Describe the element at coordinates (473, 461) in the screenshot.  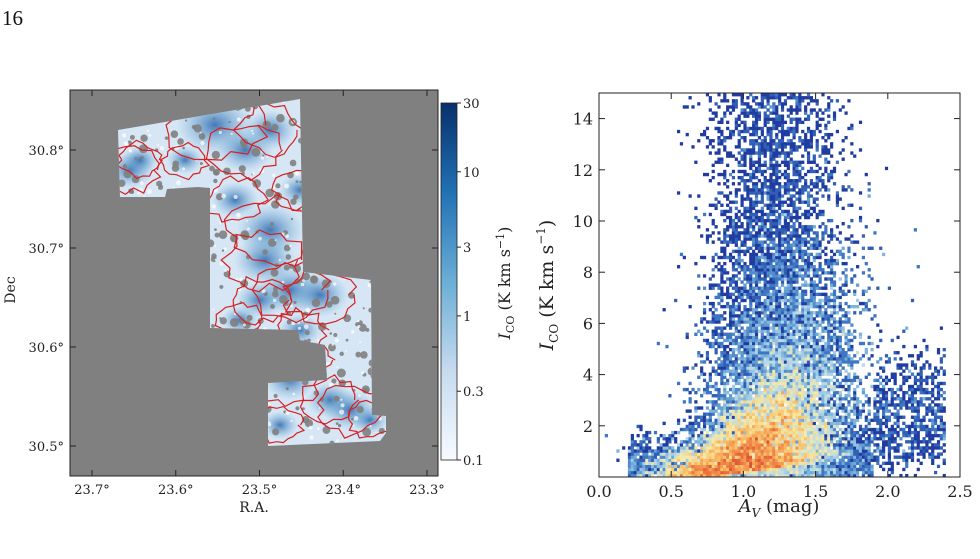
I see `colorbar-tick-label: 0.1` at that location.